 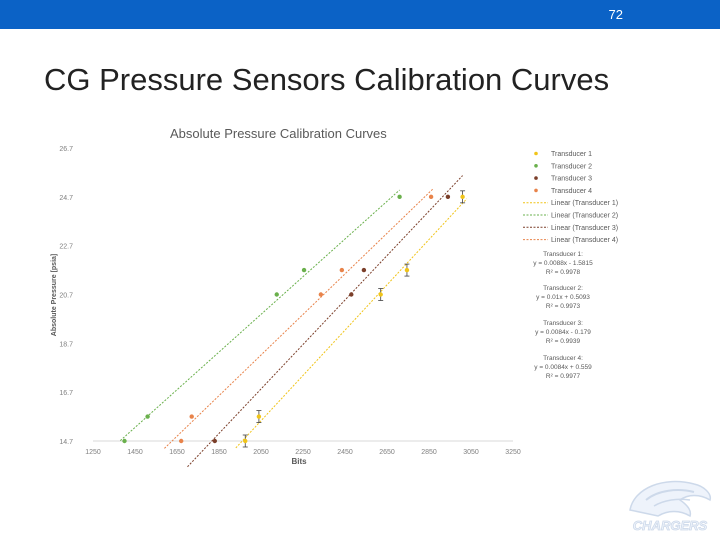 I want to click on slide-title: CG Pressure Sensors Calibration Curves, so click(x=327, y=79).